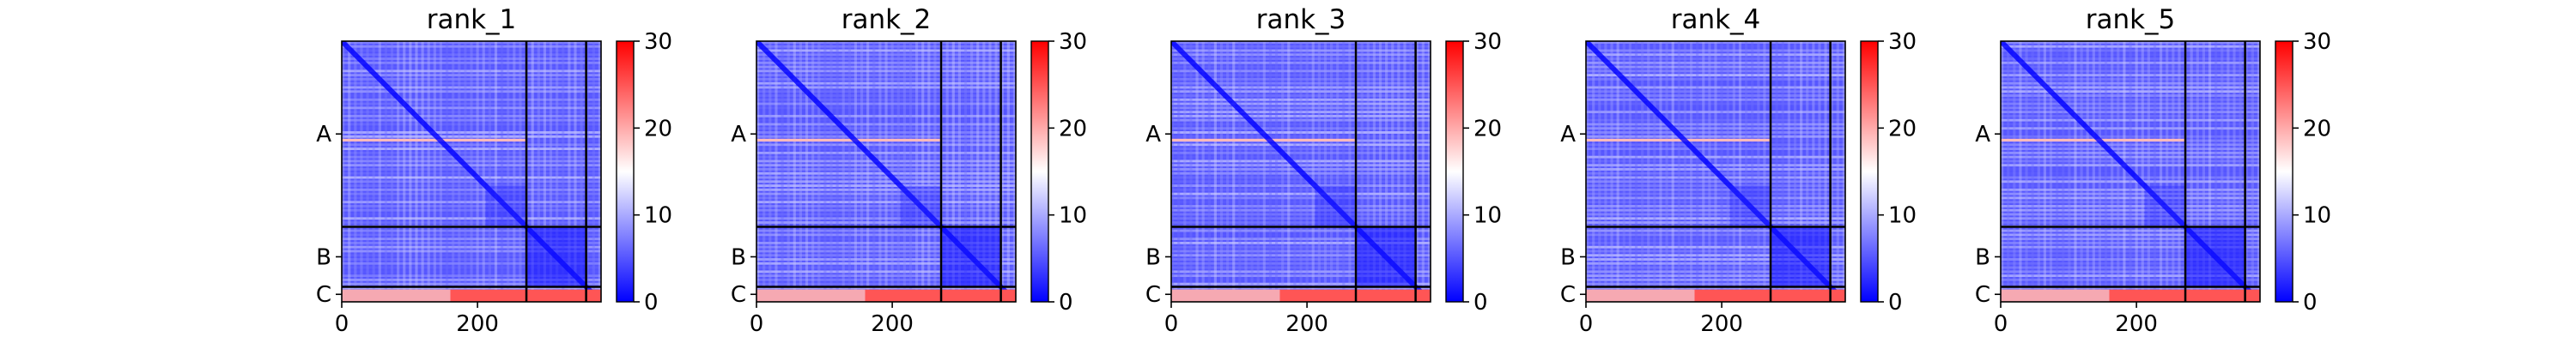 The height and width of the screenshot is (343, 2576). What do you see at coordinates (1678, 140) in the screenshot?
I see `matrix-bright-row` at bounding box center [1678, 140].